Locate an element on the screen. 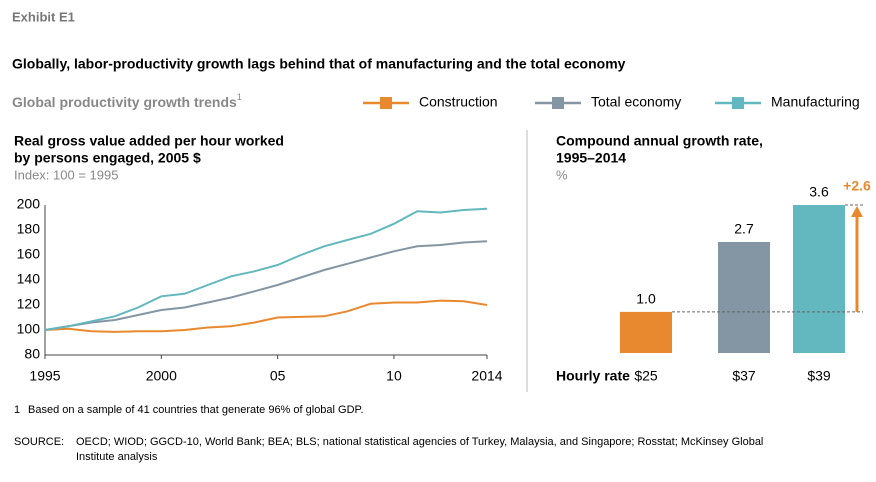  chart-title: Compound annual growth rate, is located at coordinates (659, 141).